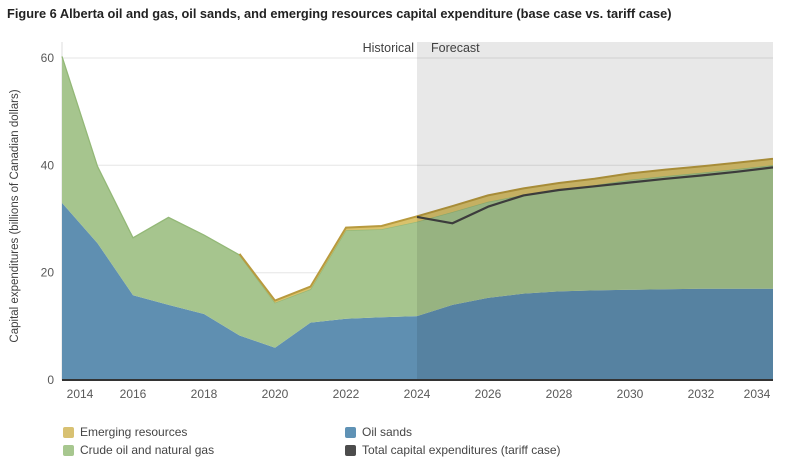 The width and height of the screenshot is (787, 464). I want to click on x-tick-label: 2014, so click(80, 394).